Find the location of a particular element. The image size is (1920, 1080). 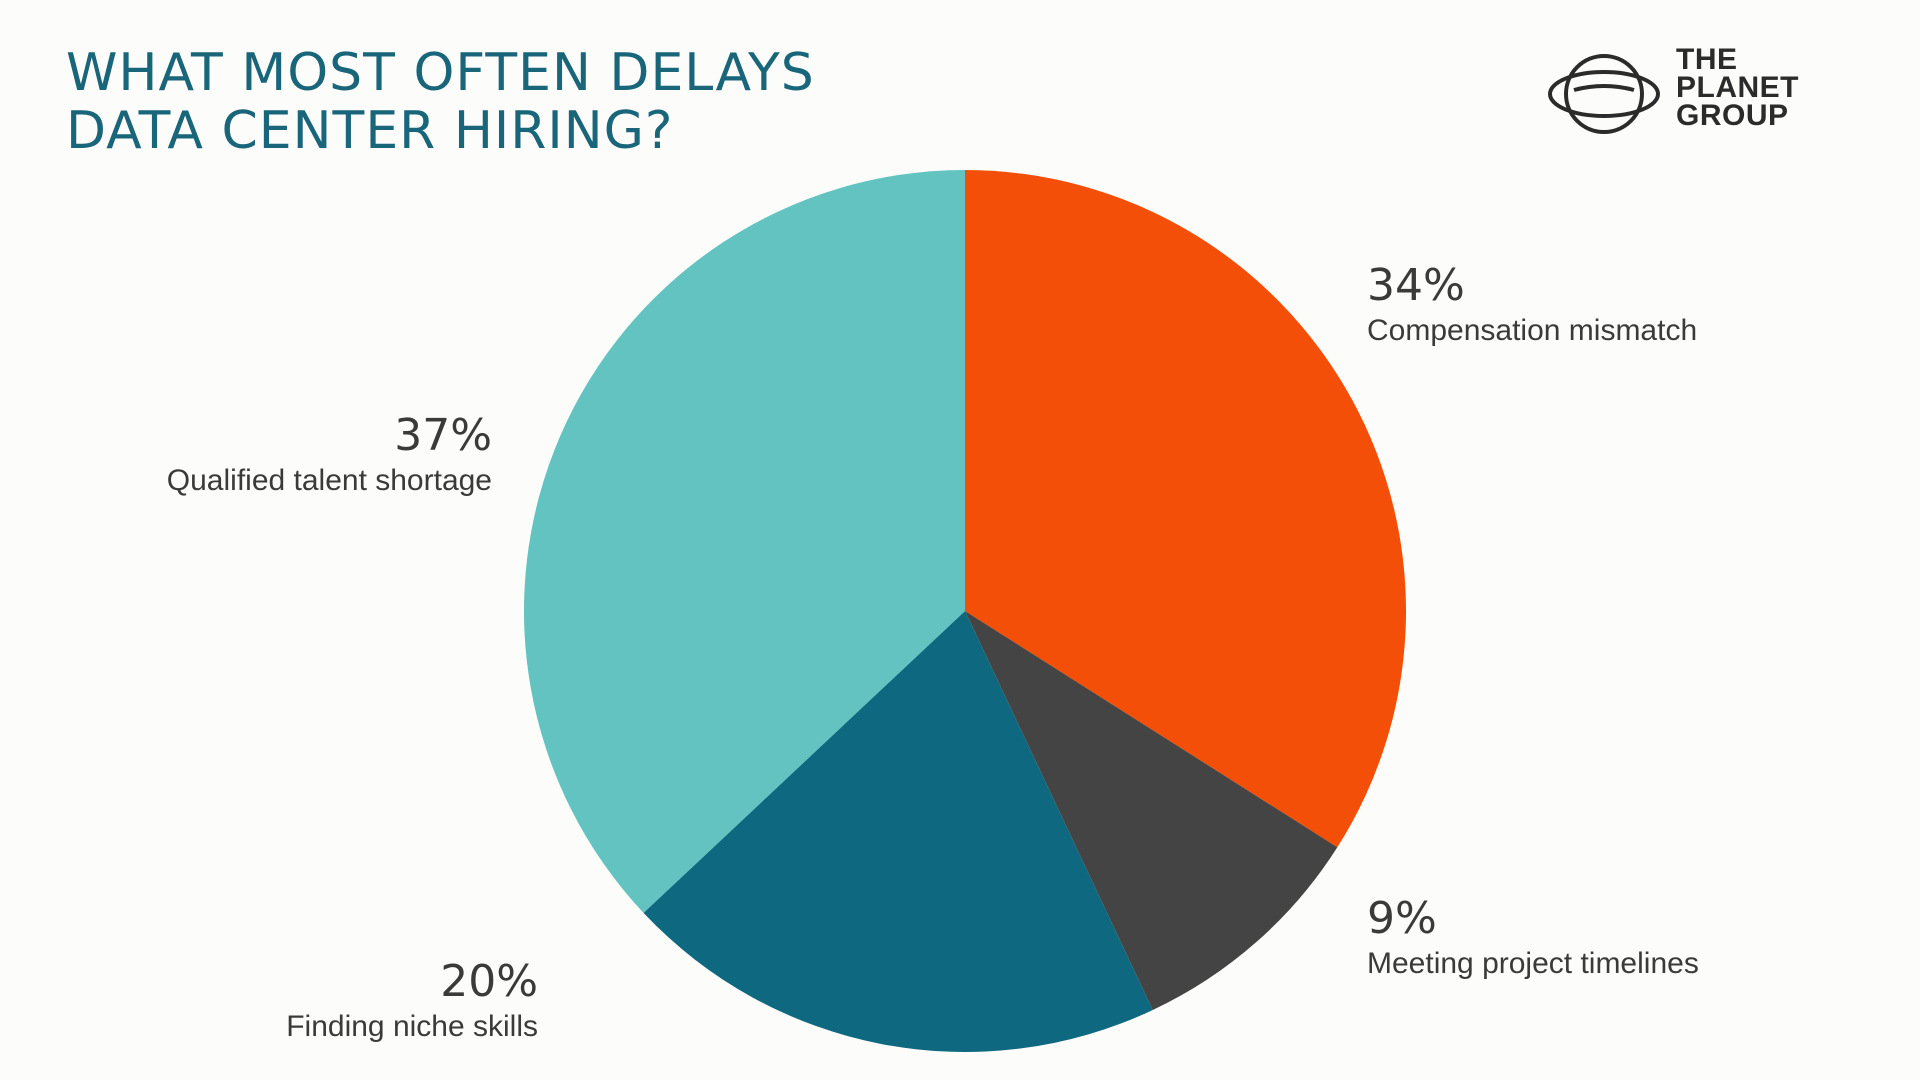

slice-value-label: 9% is located at coordinates (1402, 918).